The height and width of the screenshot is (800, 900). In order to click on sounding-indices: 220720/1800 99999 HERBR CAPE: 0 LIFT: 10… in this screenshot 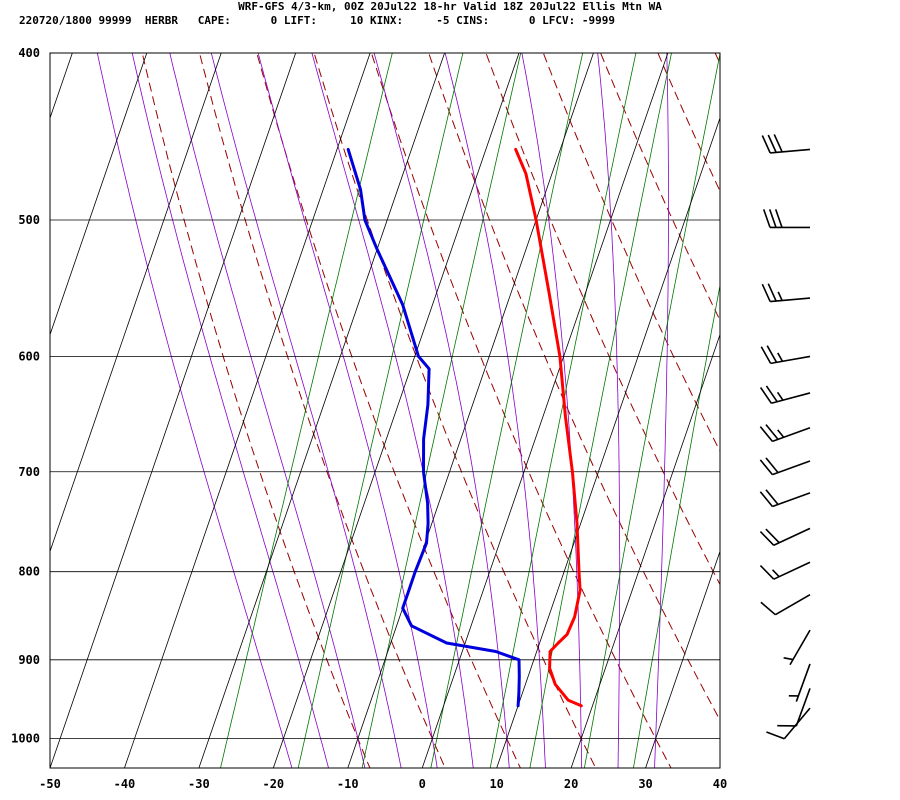, I will do `click(317, 20)`.